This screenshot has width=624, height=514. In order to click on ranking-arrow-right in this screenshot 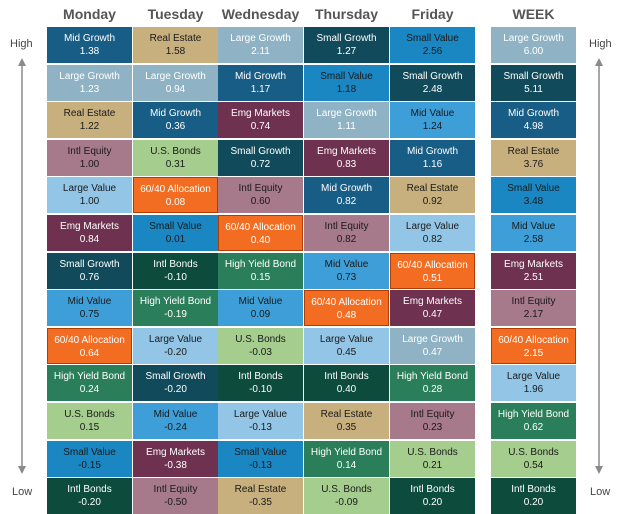, I will do `click(599, 266)`.